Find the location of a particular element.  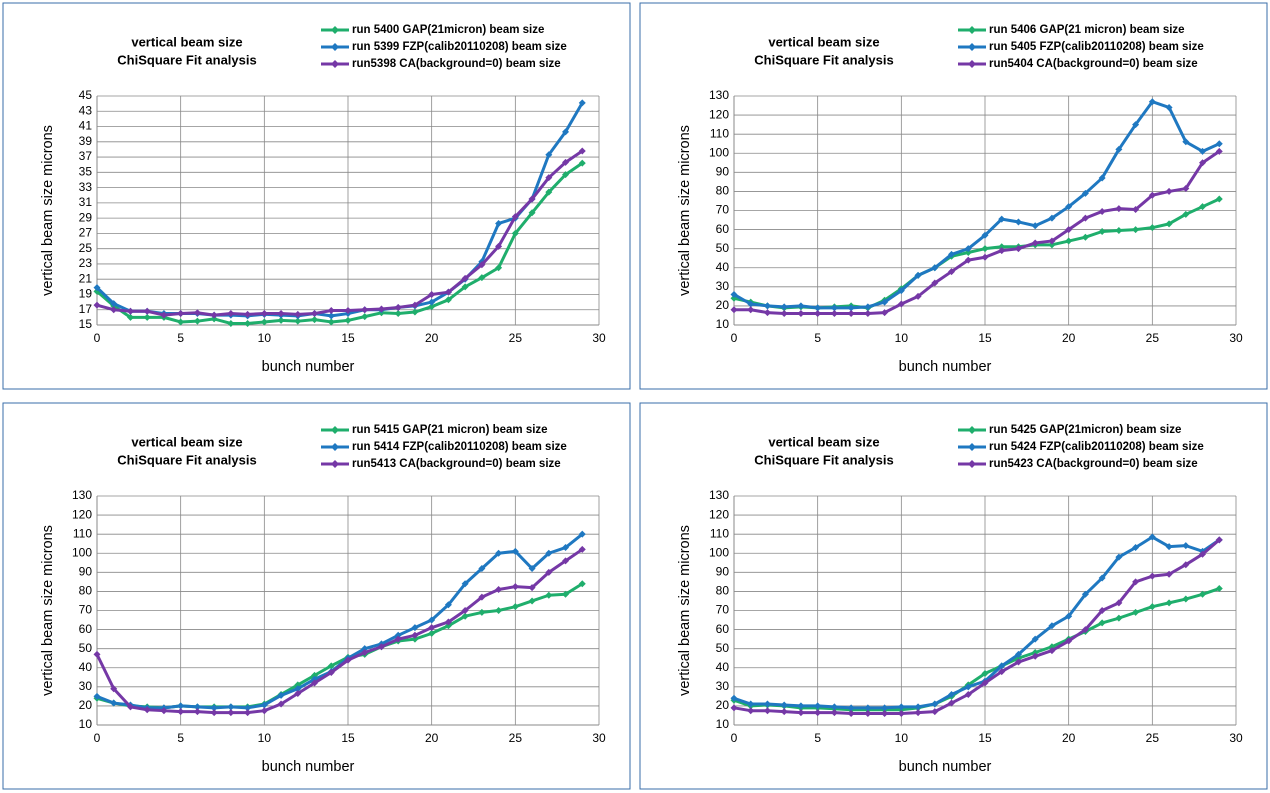

x-tick-label: 5 is located at coordinates (180, 338).